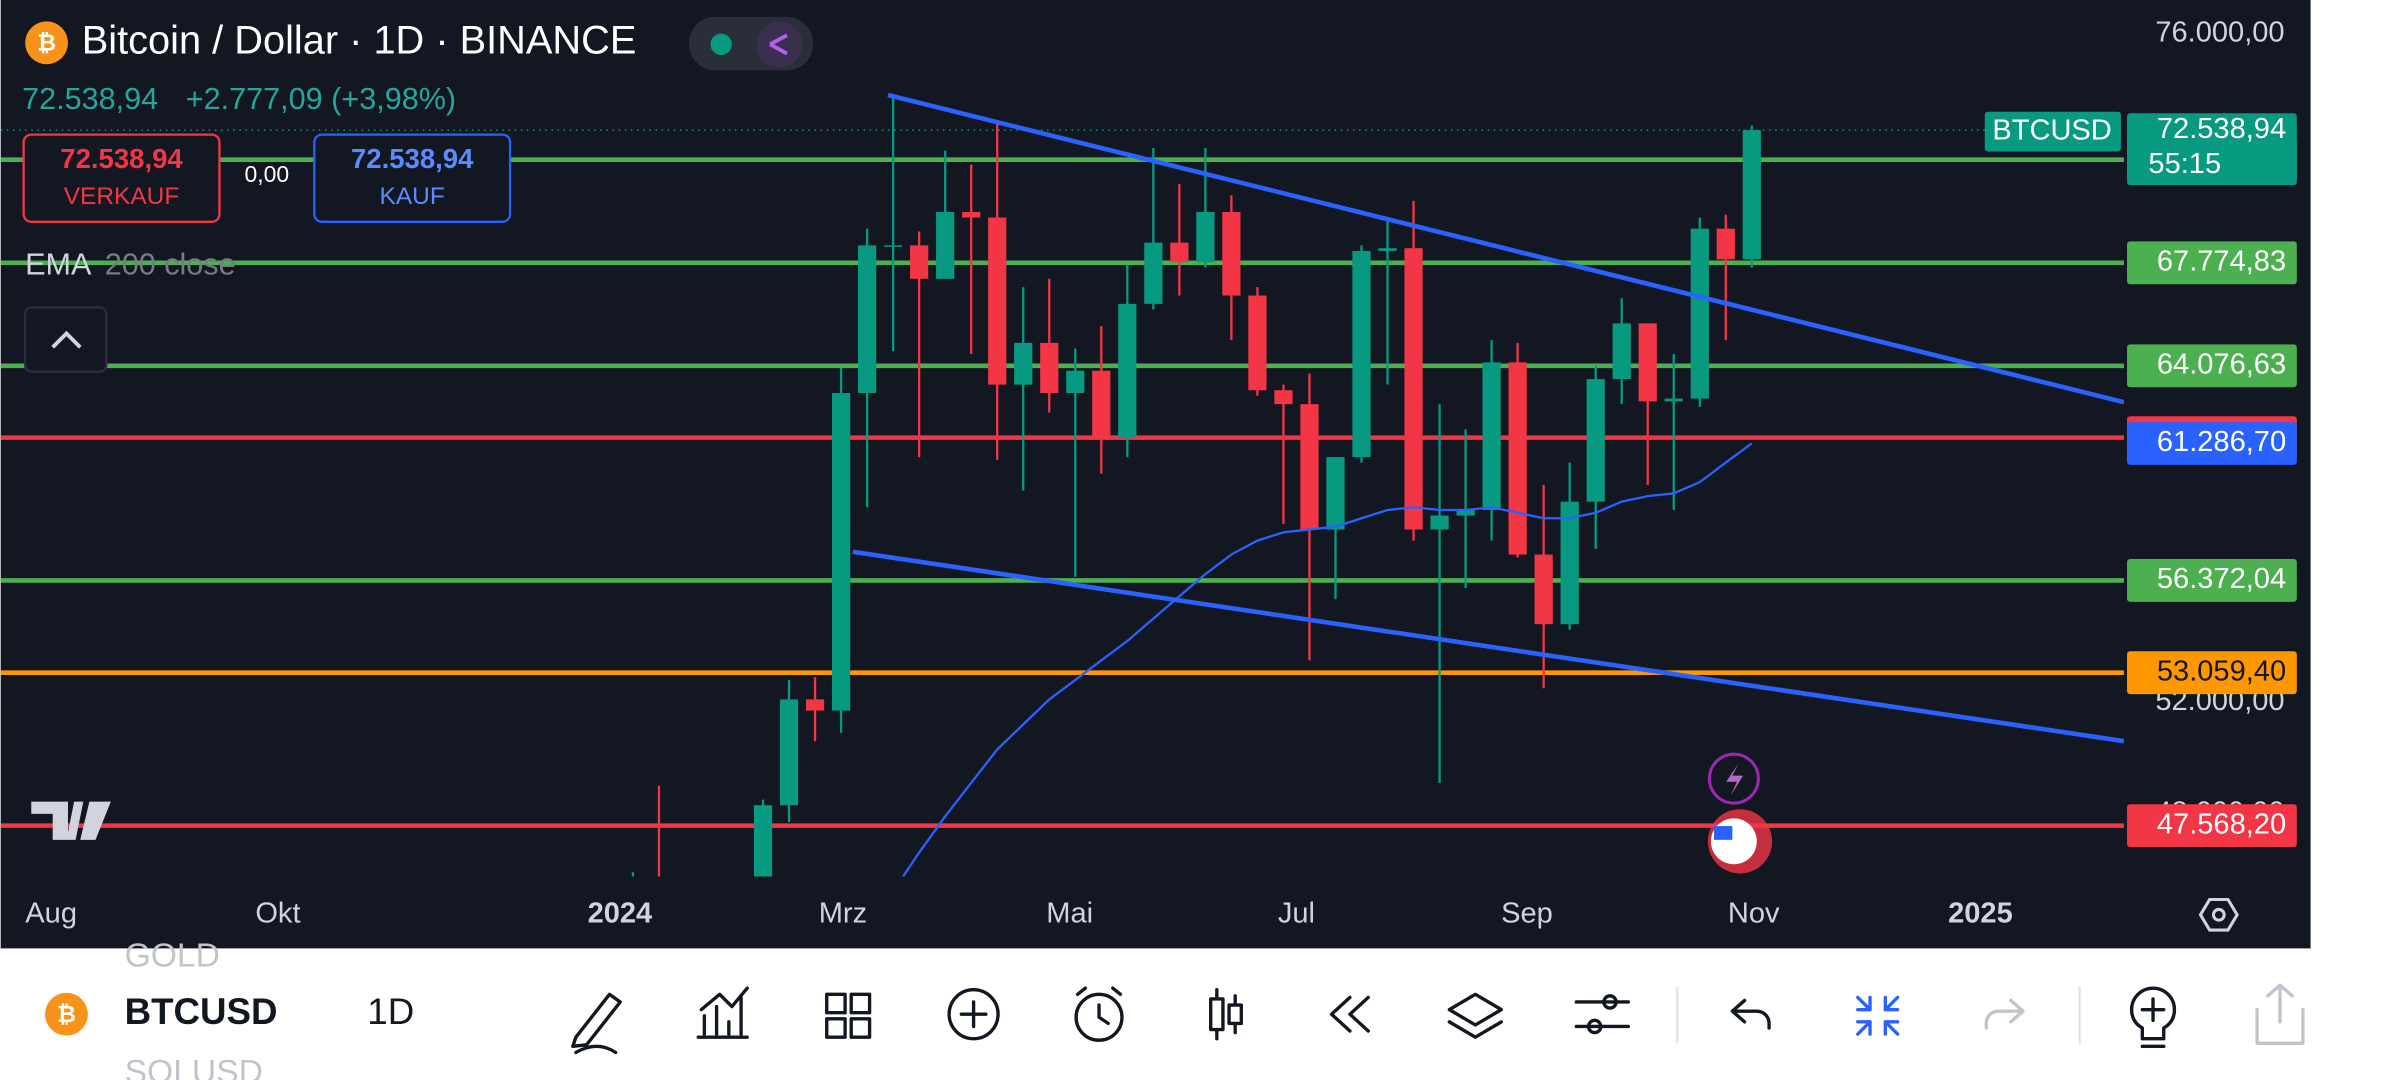 This screenshot has height=1080, width=2400. What do you see at coordinates (2221, 261) in the screenshot?
I see `level-tag-label: 67.774,83` at bounding box center [2221, 261].